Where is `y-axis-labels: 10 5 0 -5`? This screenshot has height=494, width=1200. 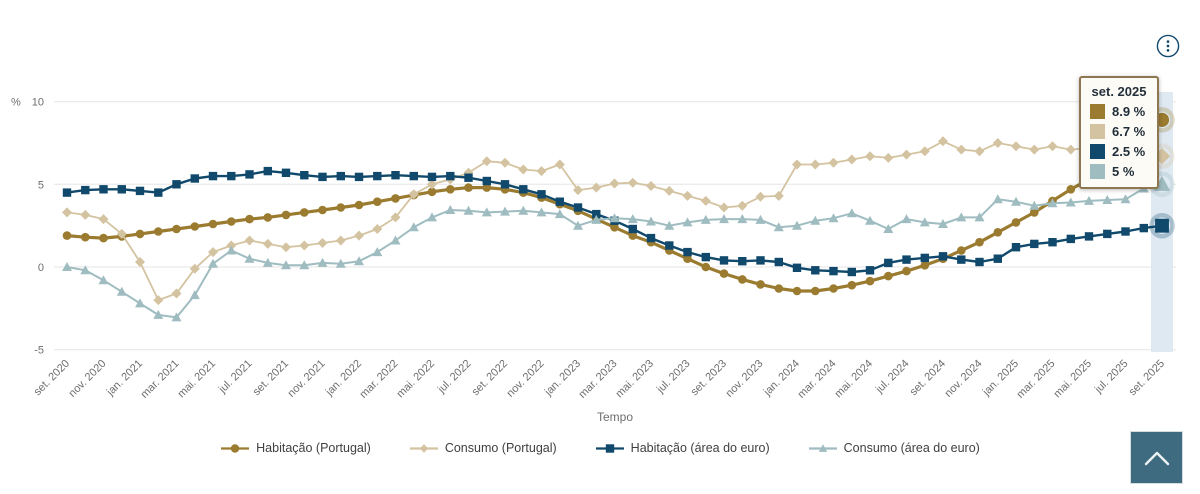 y-axis-labels: 10 5 0 -5 is located at coordinates (38, 227).